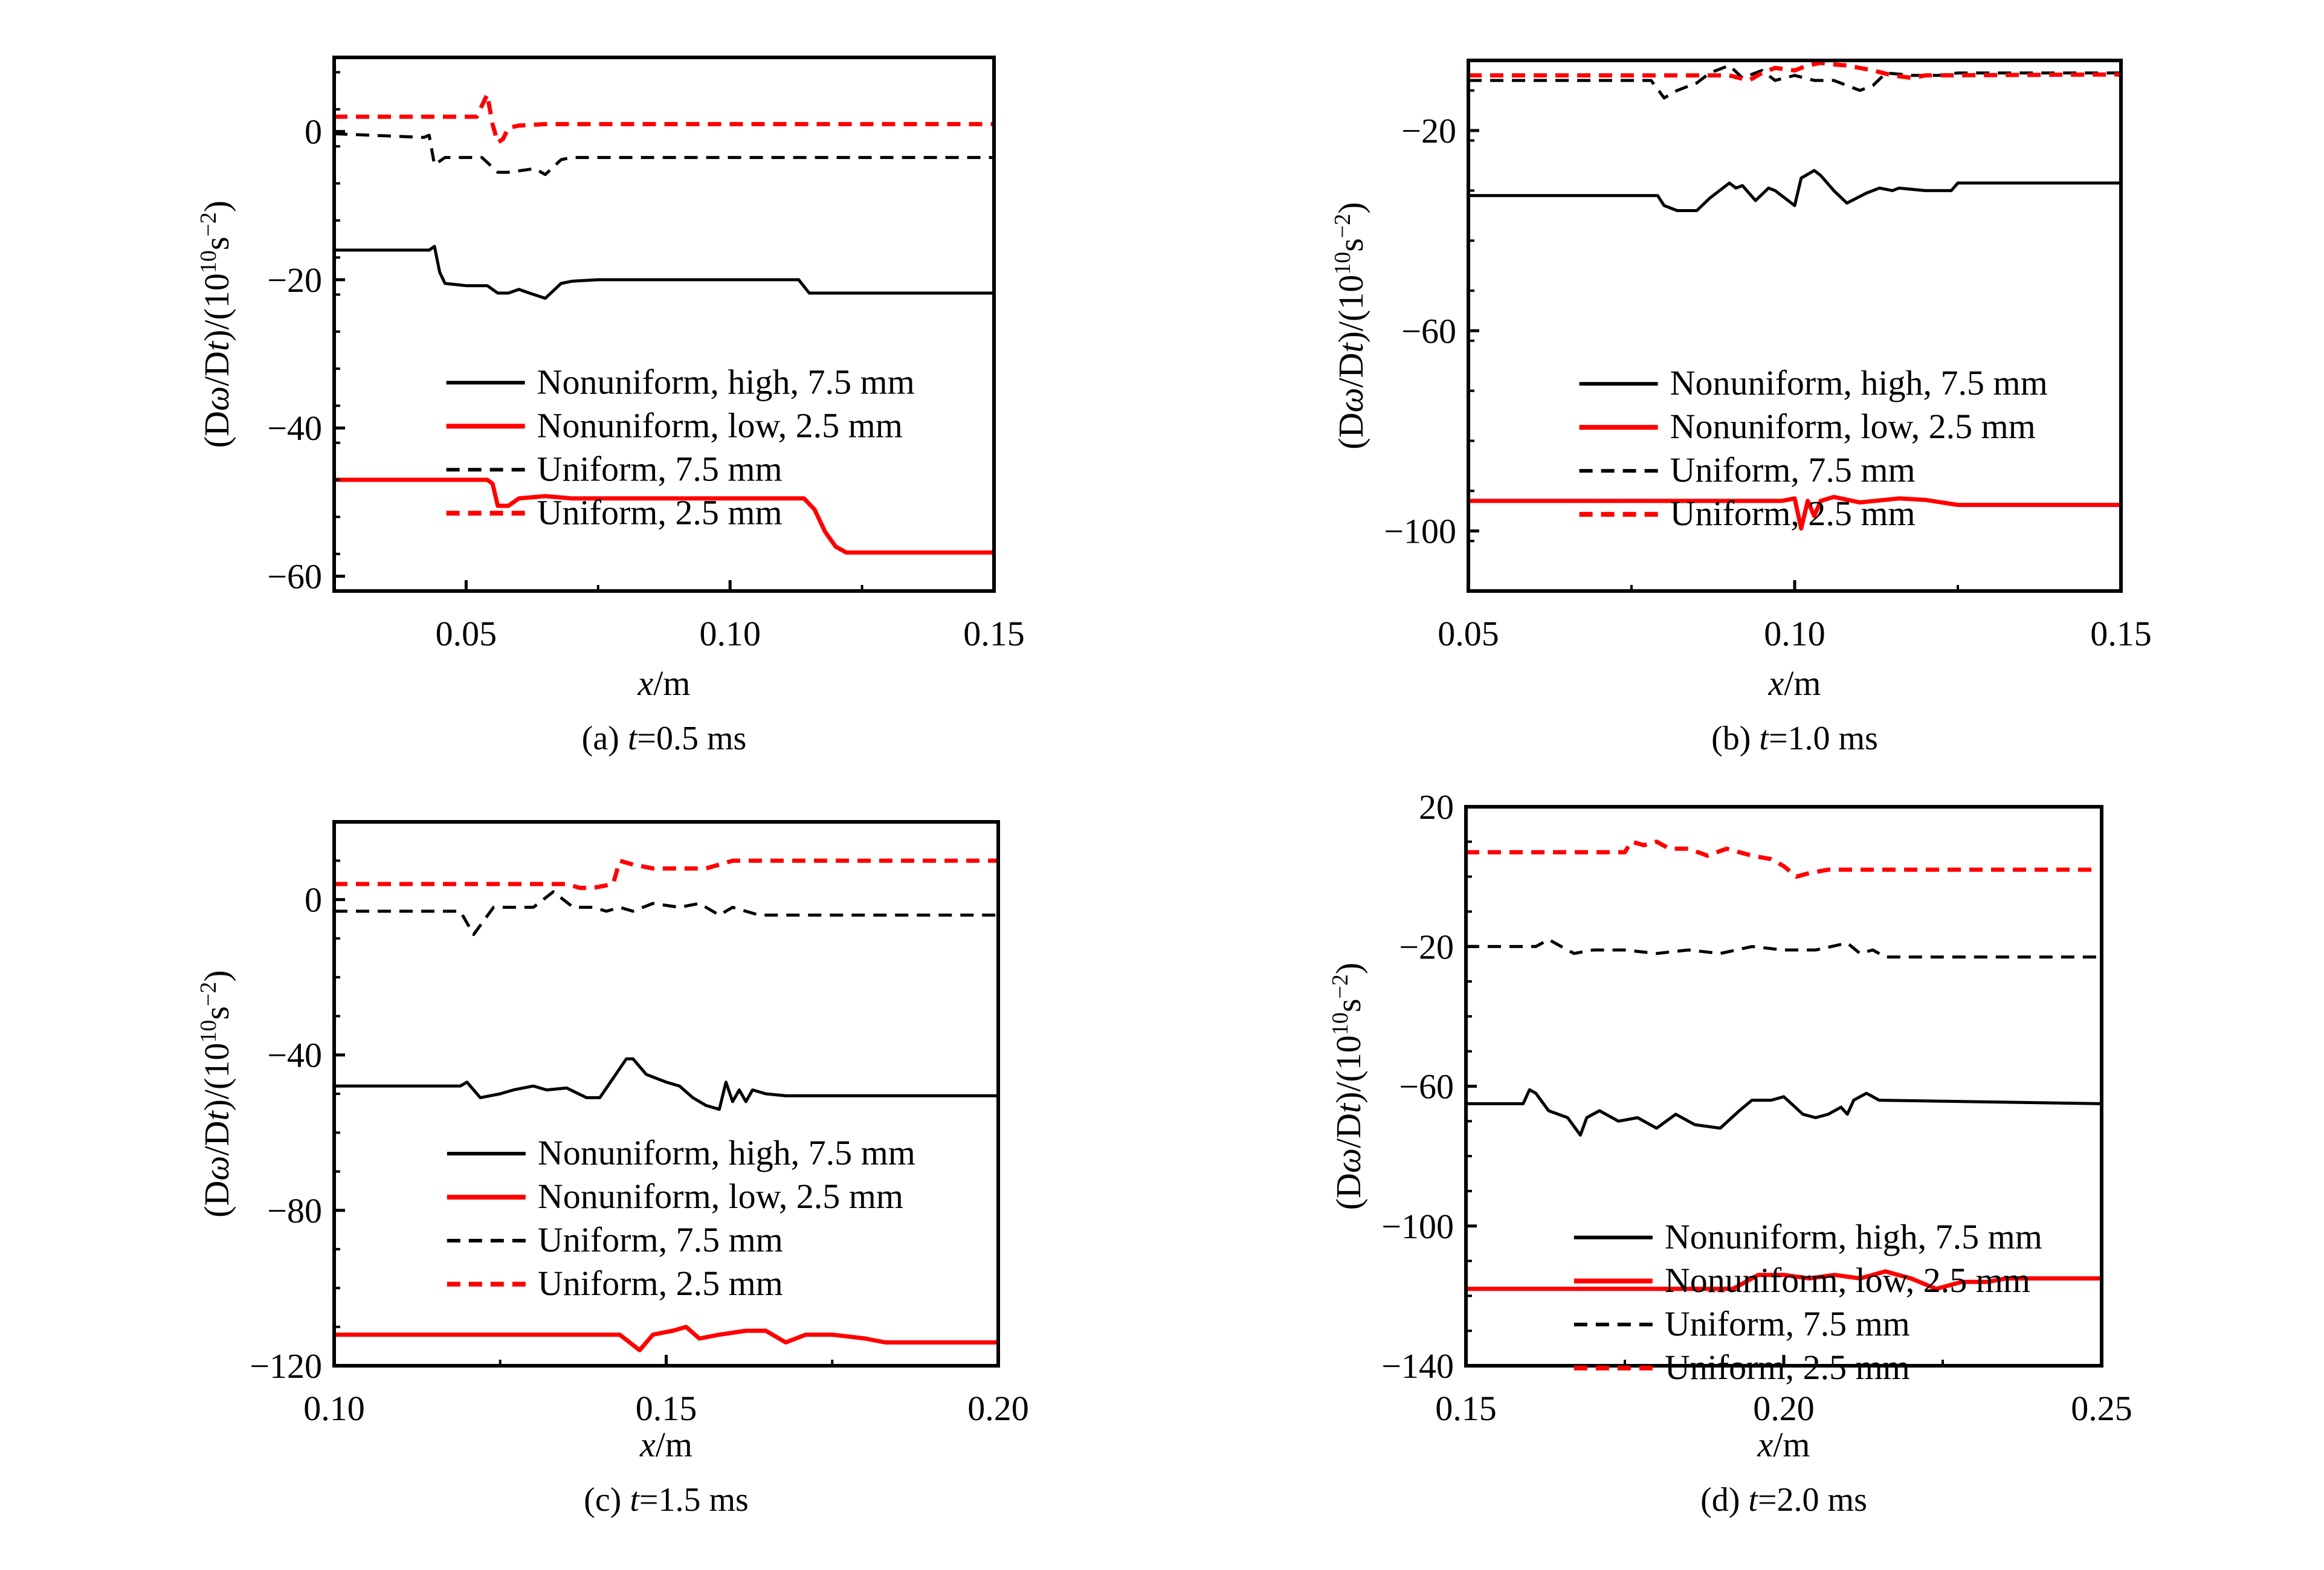  I want to click on y-tick-label: −80, so click(294, 1210).